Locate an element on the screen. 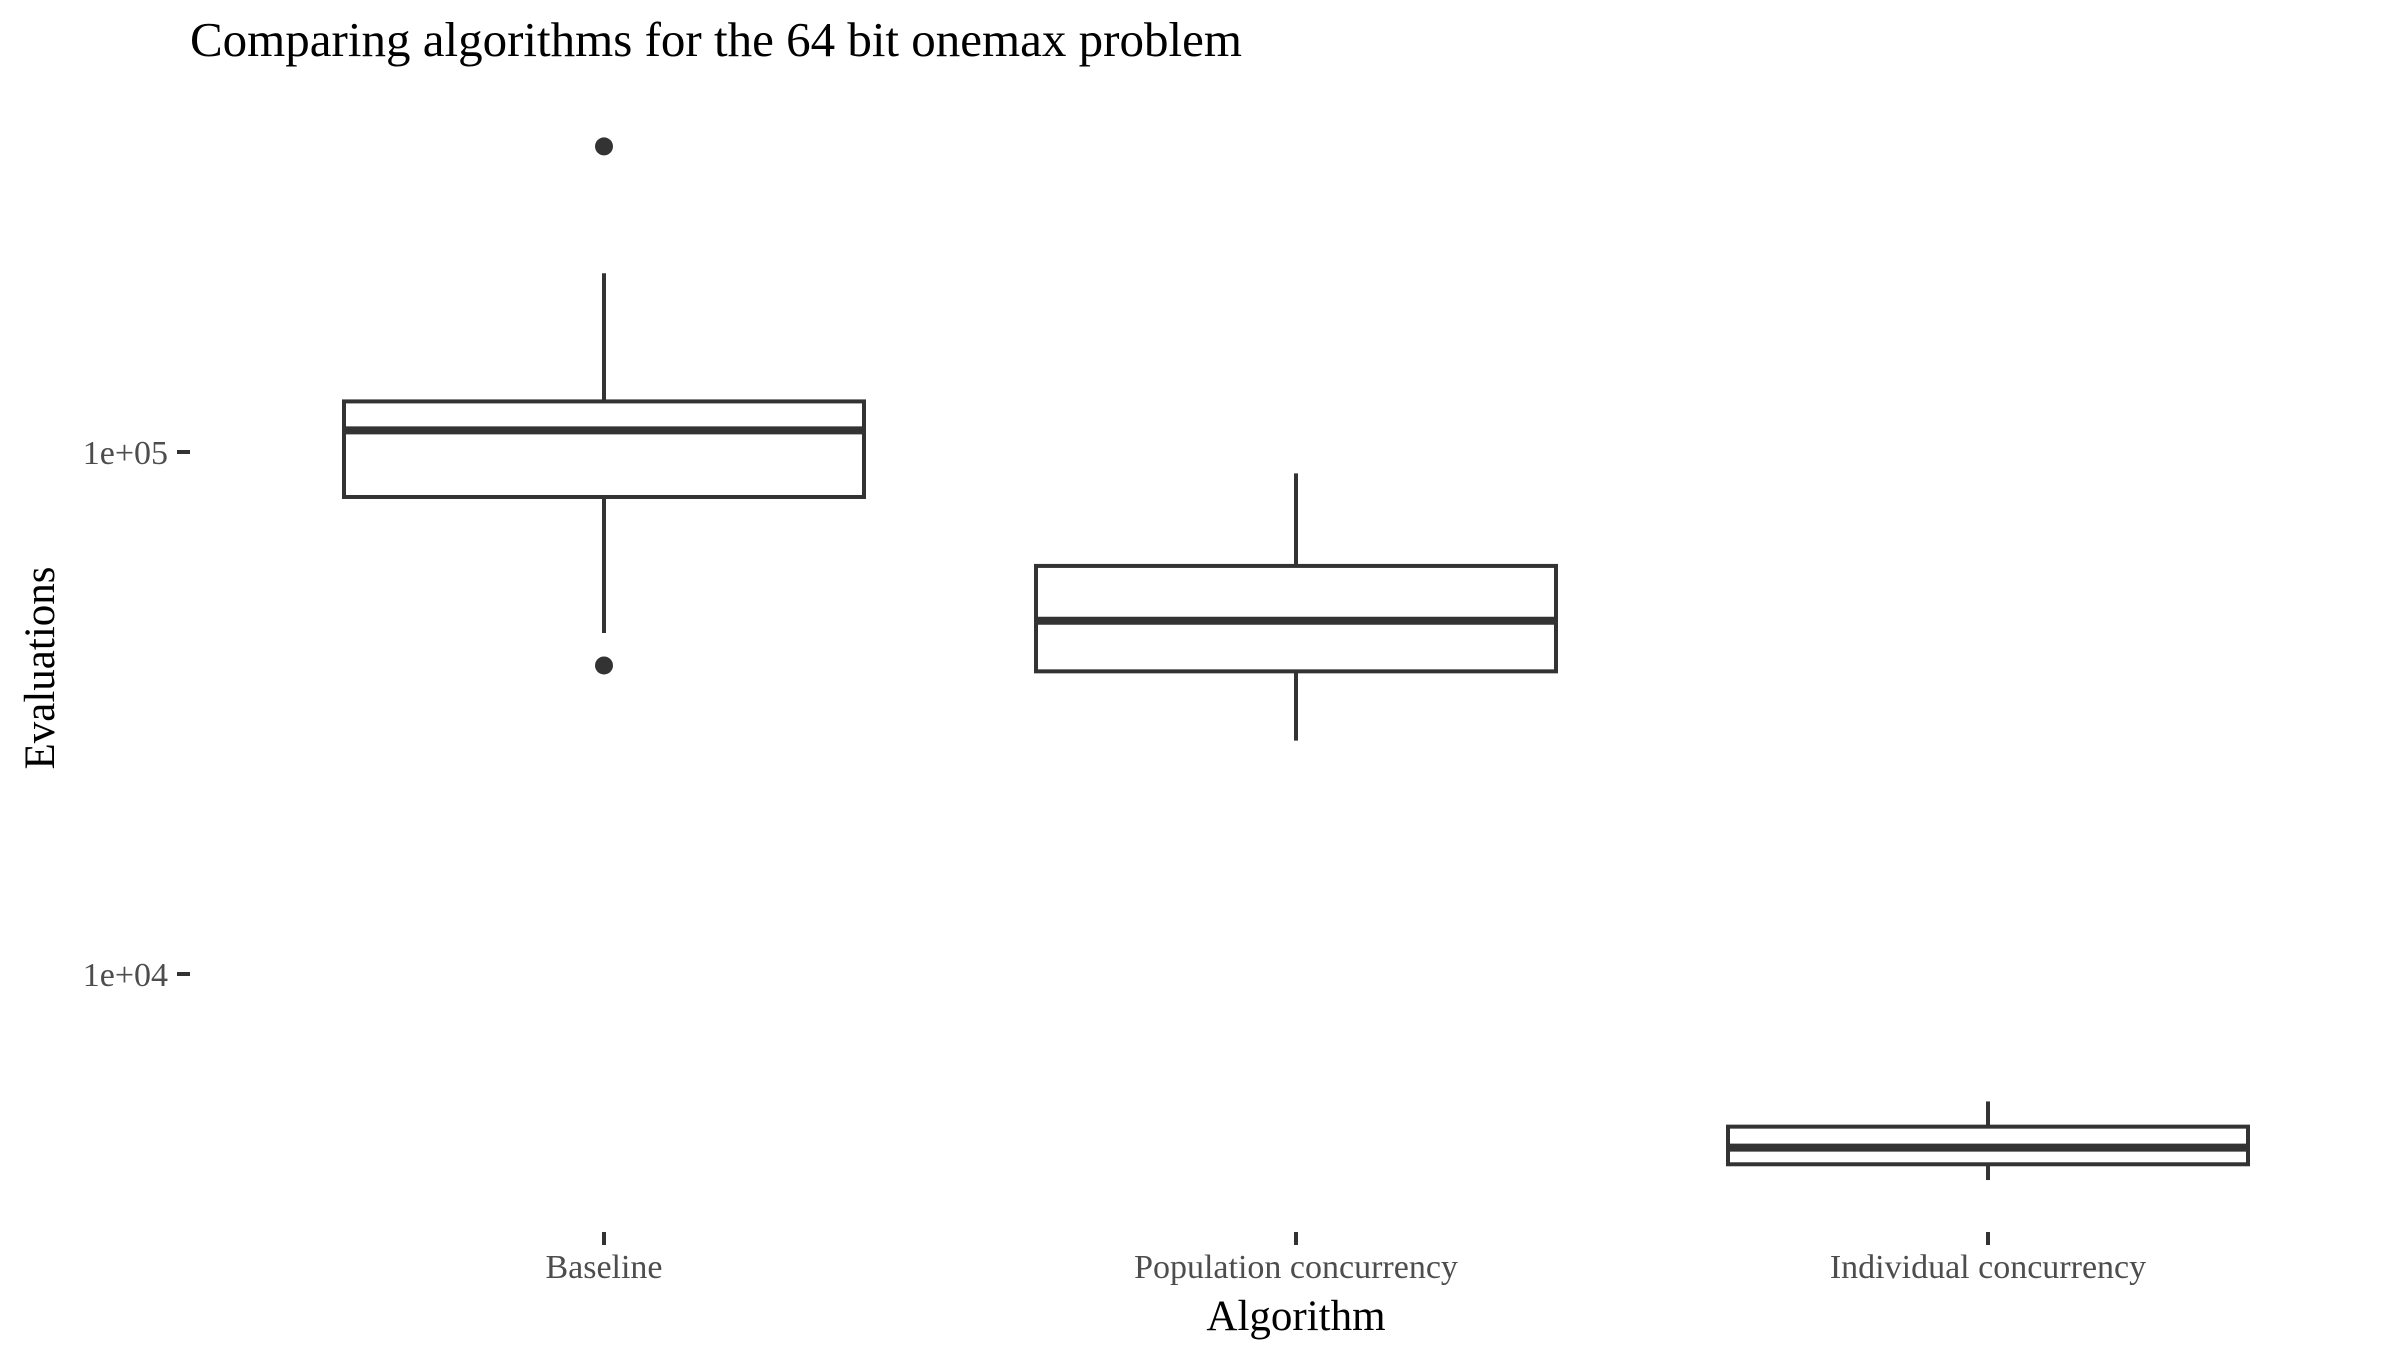 This screenshot has height=1350, width=2400. x-tick-label: Baseline is located at coordinates (603, 1267).